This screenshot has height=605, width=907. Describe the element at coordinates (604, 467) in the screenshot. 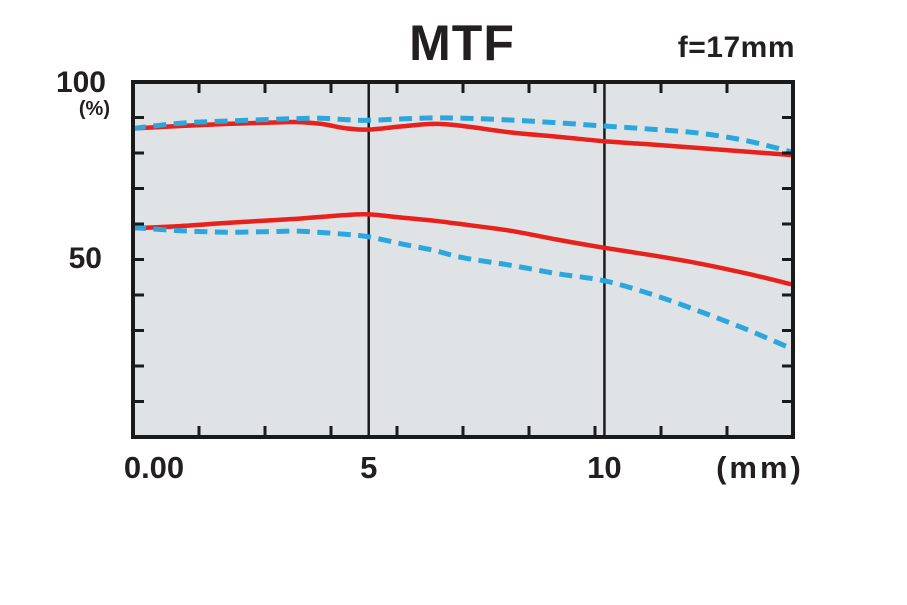

I see `x-axis-tick-label-10: 10` at that location.